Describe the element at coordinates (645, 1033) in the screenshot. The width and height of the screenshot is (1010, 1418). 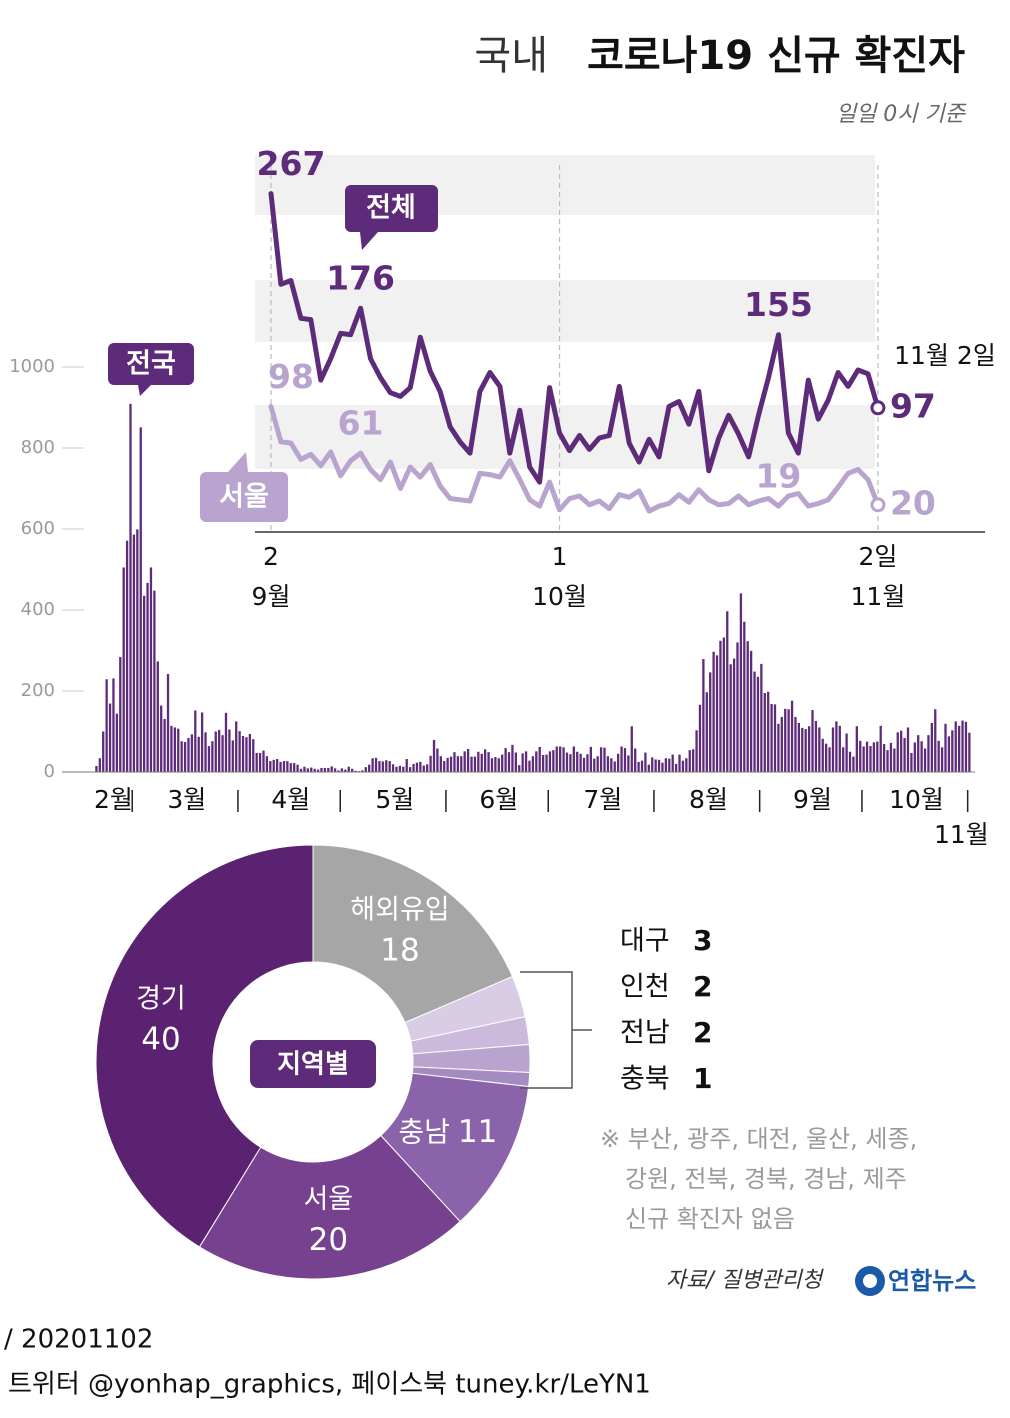
I see `legend-label: 전남` at that location.